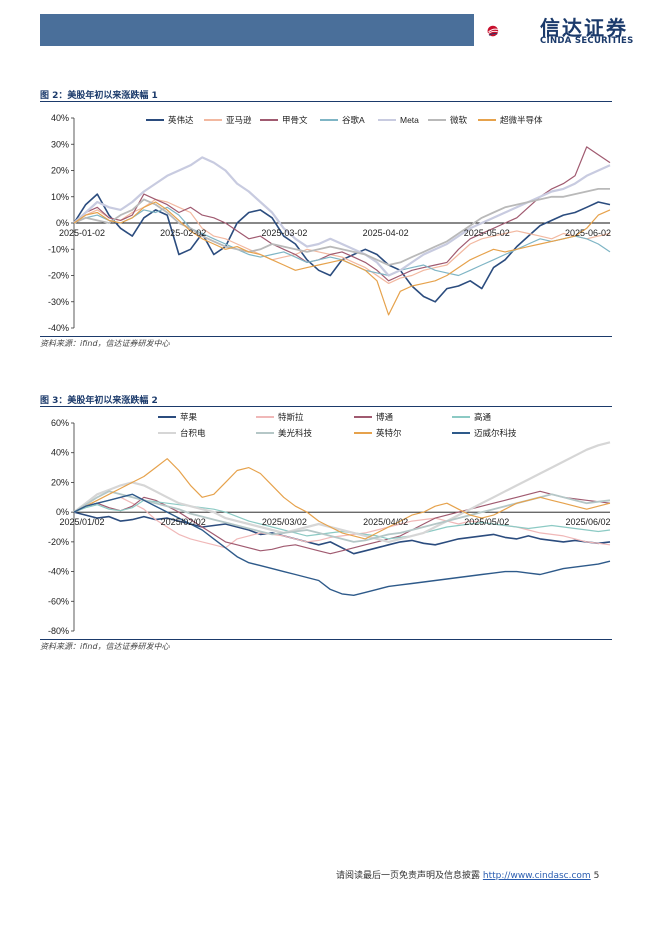 This screenshot has width=662, height=936. What do you see at coordinates (58, 302) in the screenshot?
I see `y-tick-label: -30%` at bounding box center [58, 302].